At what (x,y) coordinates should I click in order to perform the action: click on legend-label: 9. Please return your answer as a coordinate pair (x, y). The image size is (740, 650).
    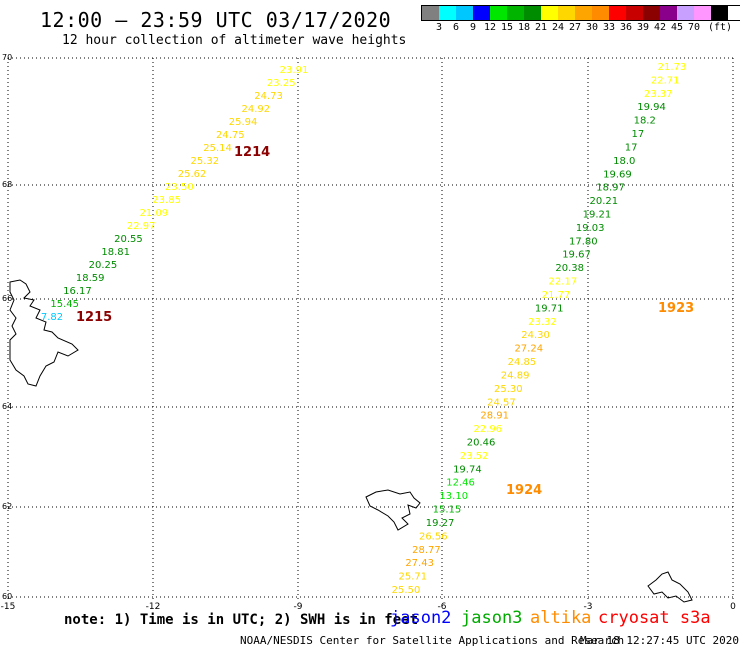
    Looking at the image, I should click on (473, 27).